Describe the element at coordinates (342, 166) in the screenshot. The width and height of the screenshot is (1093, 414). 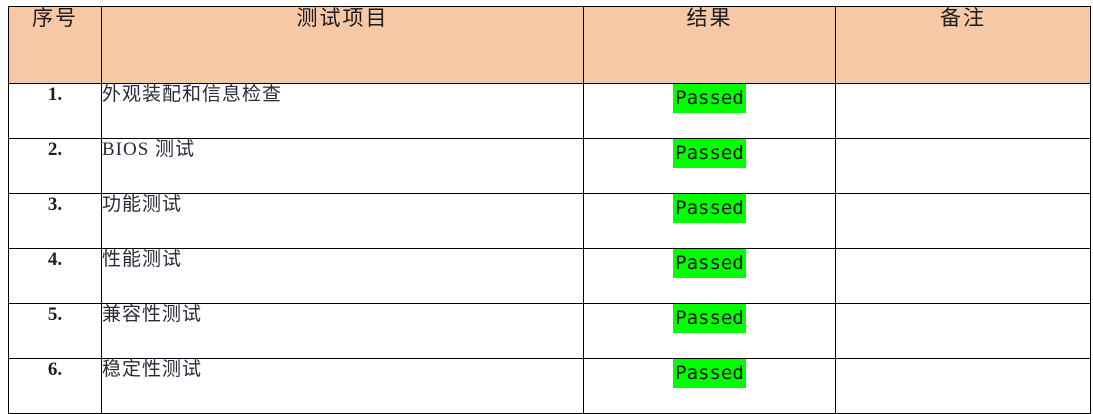
I see `cell-test-item: BIOS 测试` at that location.